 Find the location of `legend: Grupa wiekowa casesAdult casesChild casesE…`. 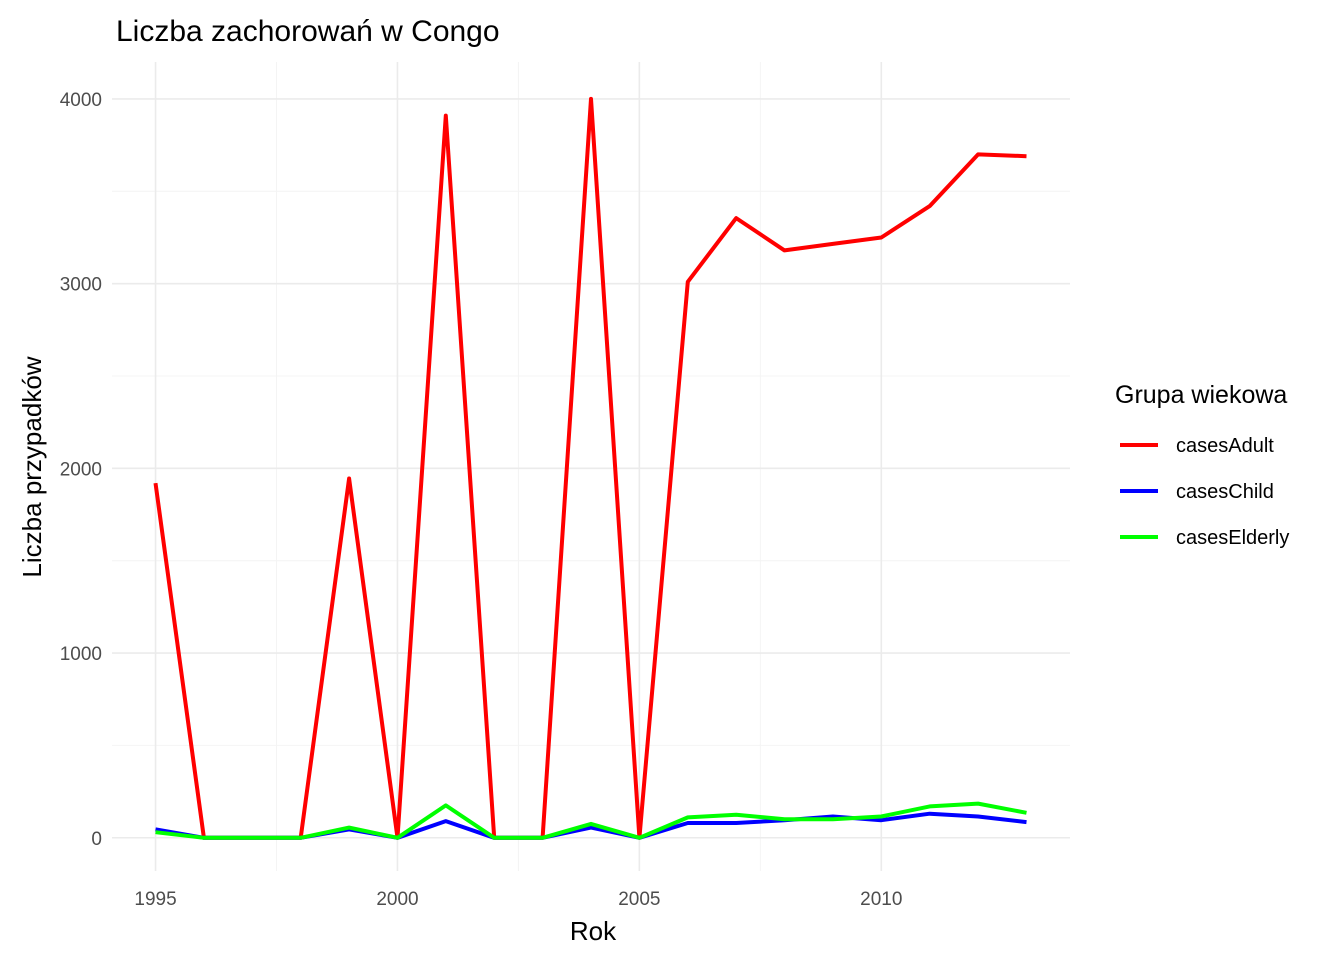

legend: Grupa wiekowa casesAdult casesChild casesE… is located at coordinates (1202, 465).